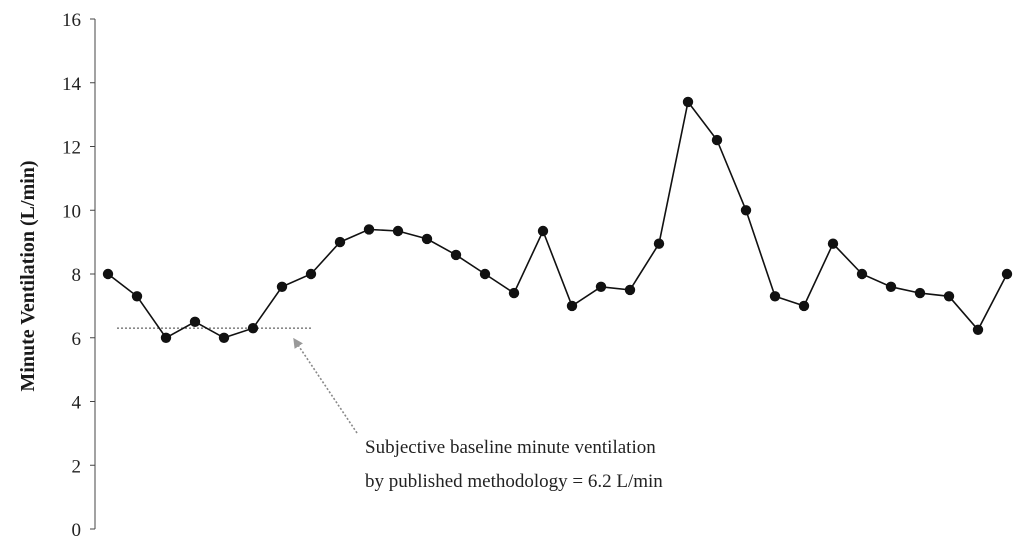 The height and width of the screenshot is (538, 1024). What do you see at coordinates (72, 84) in the screenshot?
I see `y-tick-label-7: 14` at bounding box center [72, 84].